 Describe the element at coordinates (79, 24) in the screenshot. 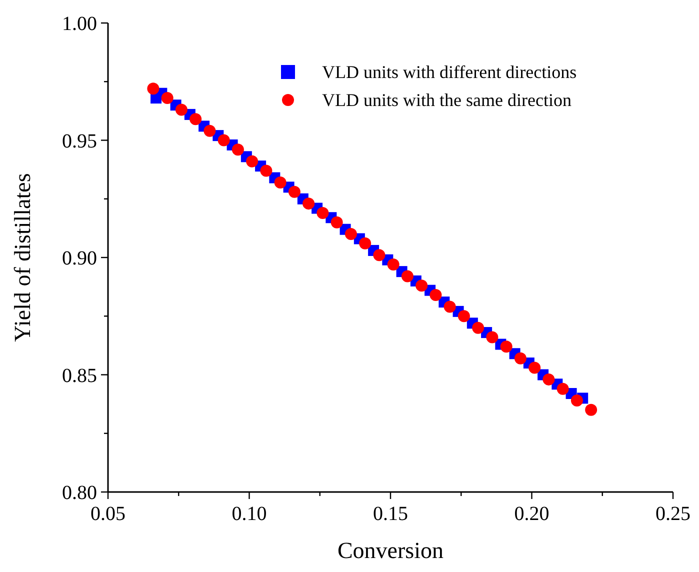

I see `y-tick-label: 1.00` at that location.